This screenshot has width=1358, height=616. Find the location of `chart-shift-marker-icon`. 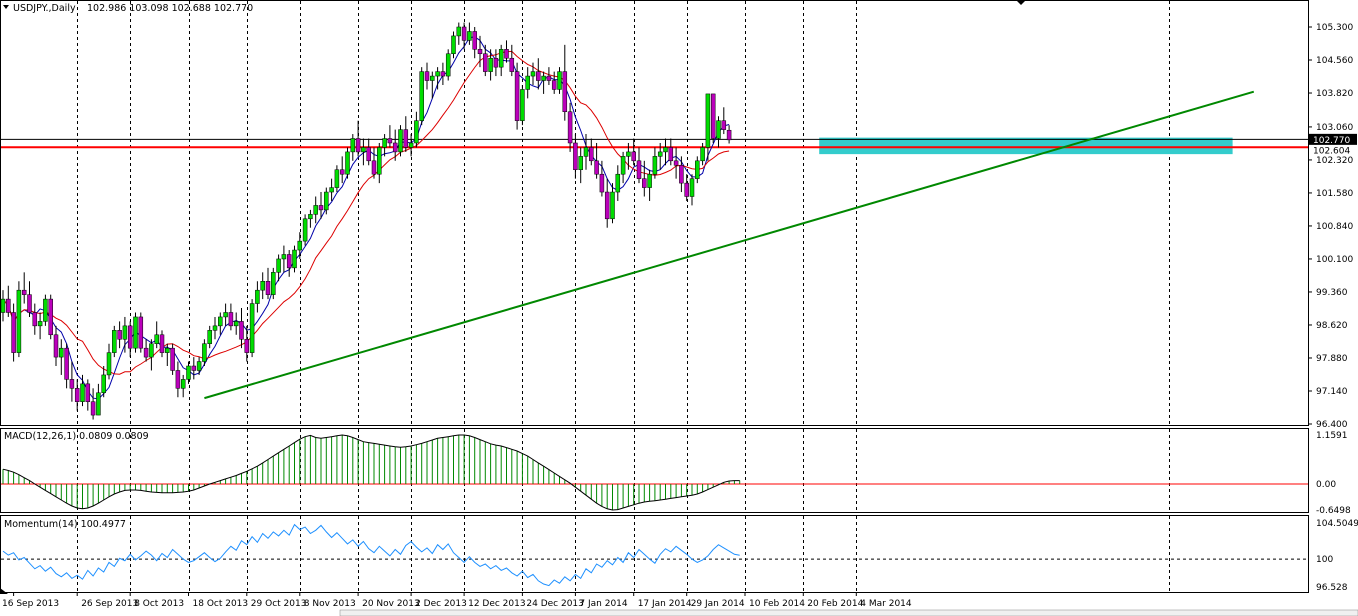

chart-shift-marker-icon is located at coordinates (1021, 2).